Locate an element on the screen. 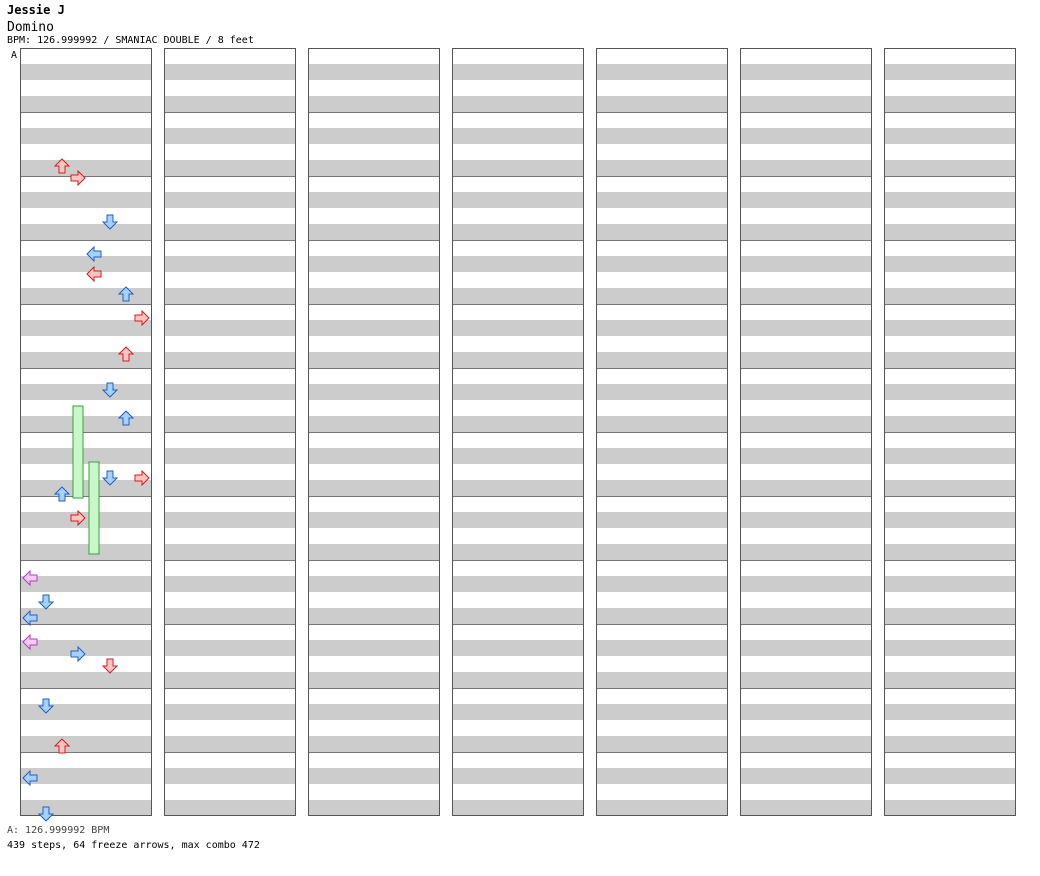  artist-name: Jessie J is located at coordinates (36, 10).